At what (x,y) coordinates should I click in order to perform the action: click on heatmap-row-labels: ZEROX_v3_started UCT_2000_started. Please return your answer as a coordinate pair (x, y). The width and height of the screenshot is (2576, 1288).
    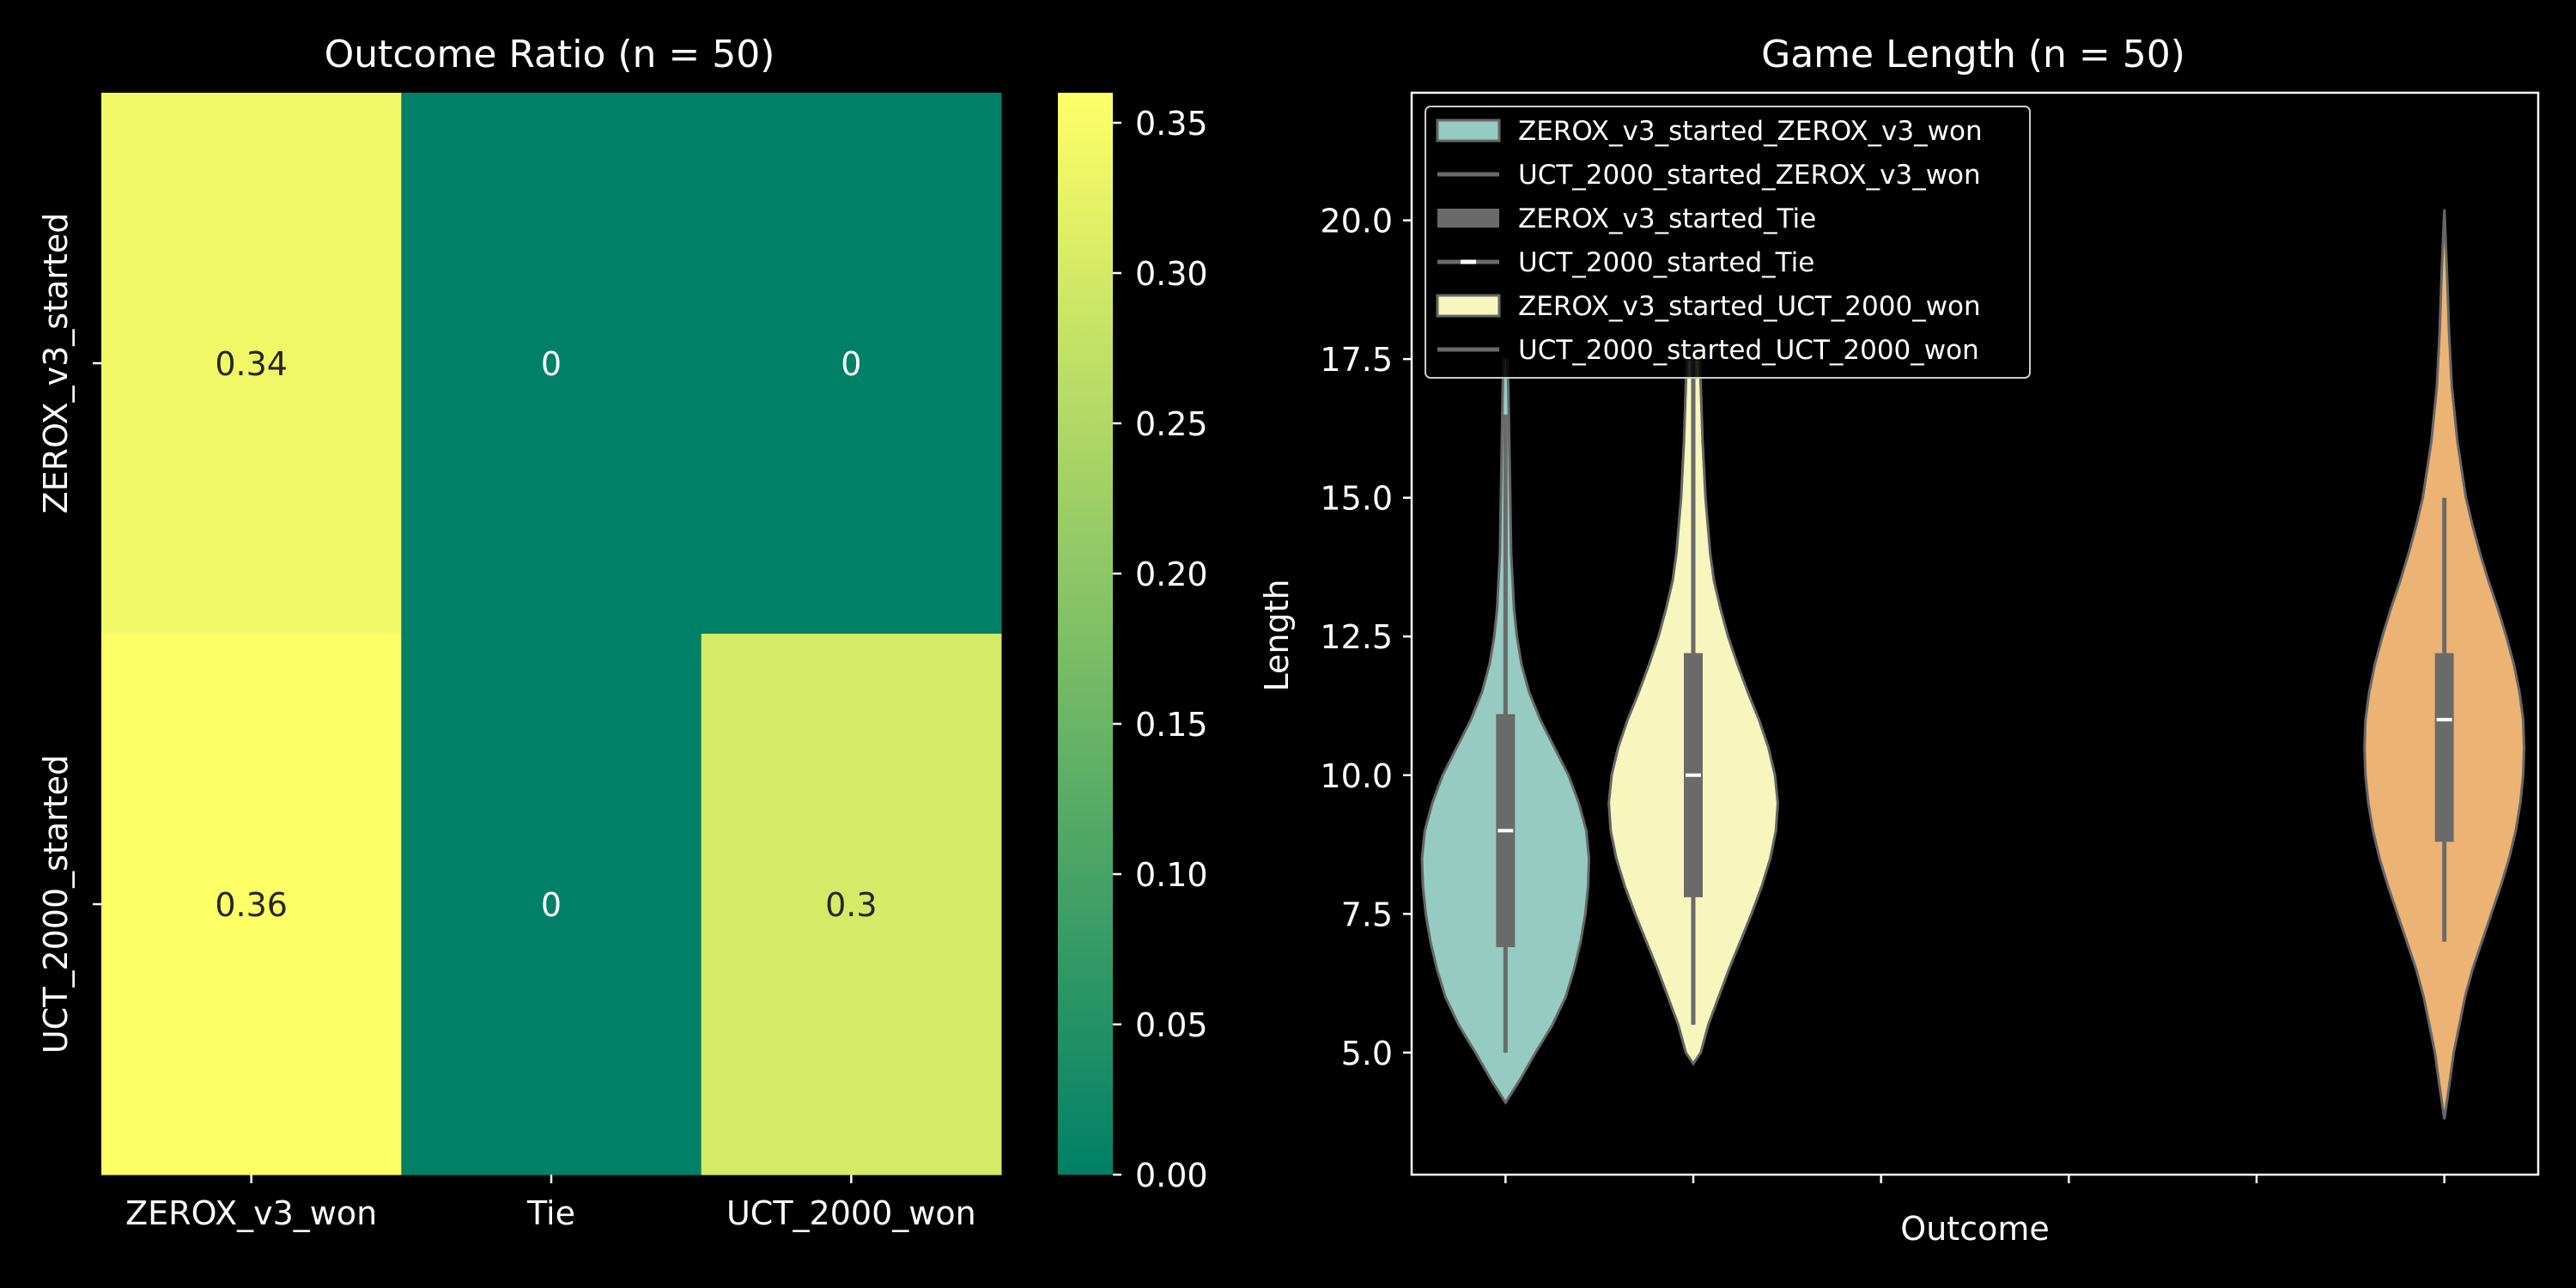
    Looking at the image, I should click on (69, 633).